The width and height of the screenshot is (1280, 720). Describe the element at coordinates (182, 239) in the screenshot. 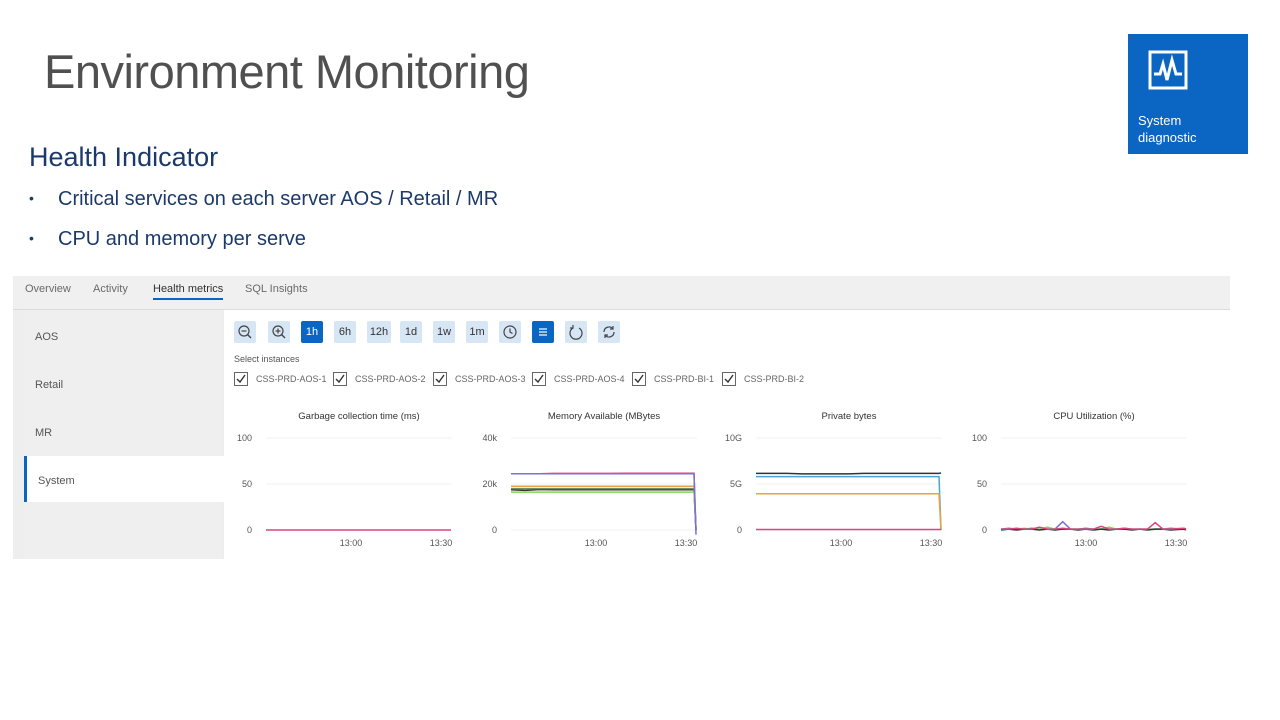

I see `bullet-text: CPU and memory per serve` at that location.